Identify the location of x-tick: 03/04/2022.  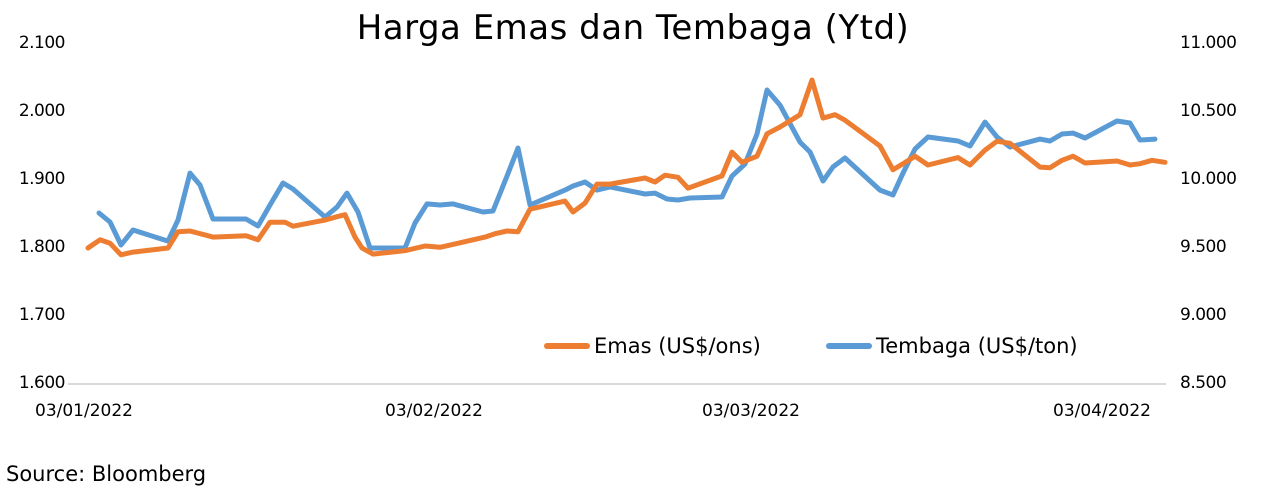
(1102, 411).